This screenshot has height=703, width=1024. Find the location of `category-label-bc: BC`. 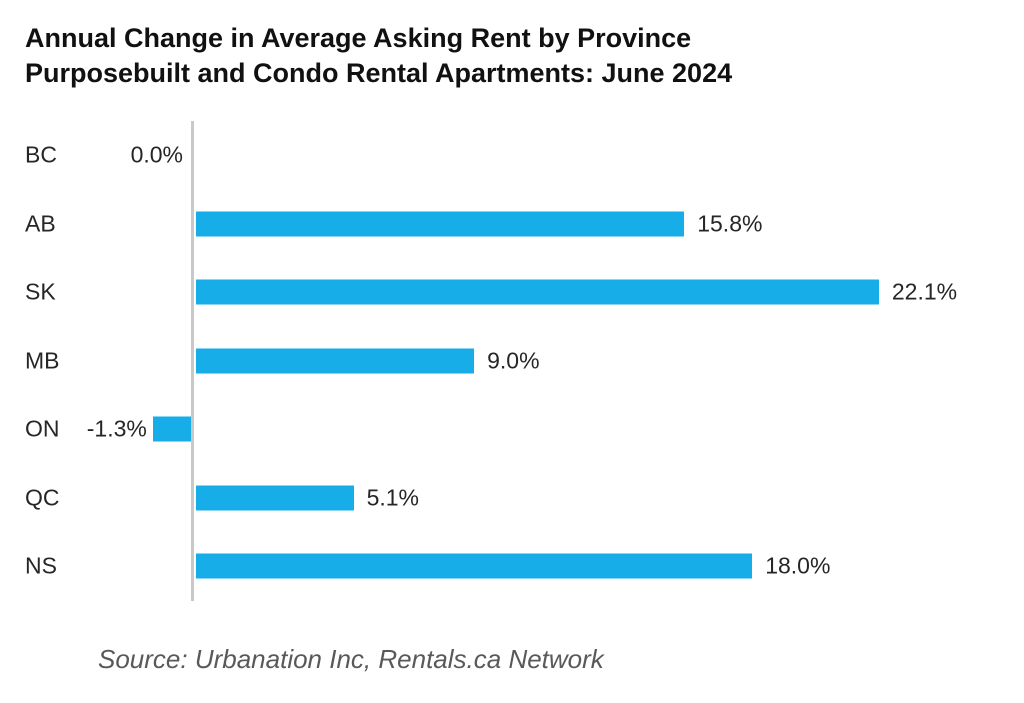

category-label-bc: BC is located at coordinates (41, 154).